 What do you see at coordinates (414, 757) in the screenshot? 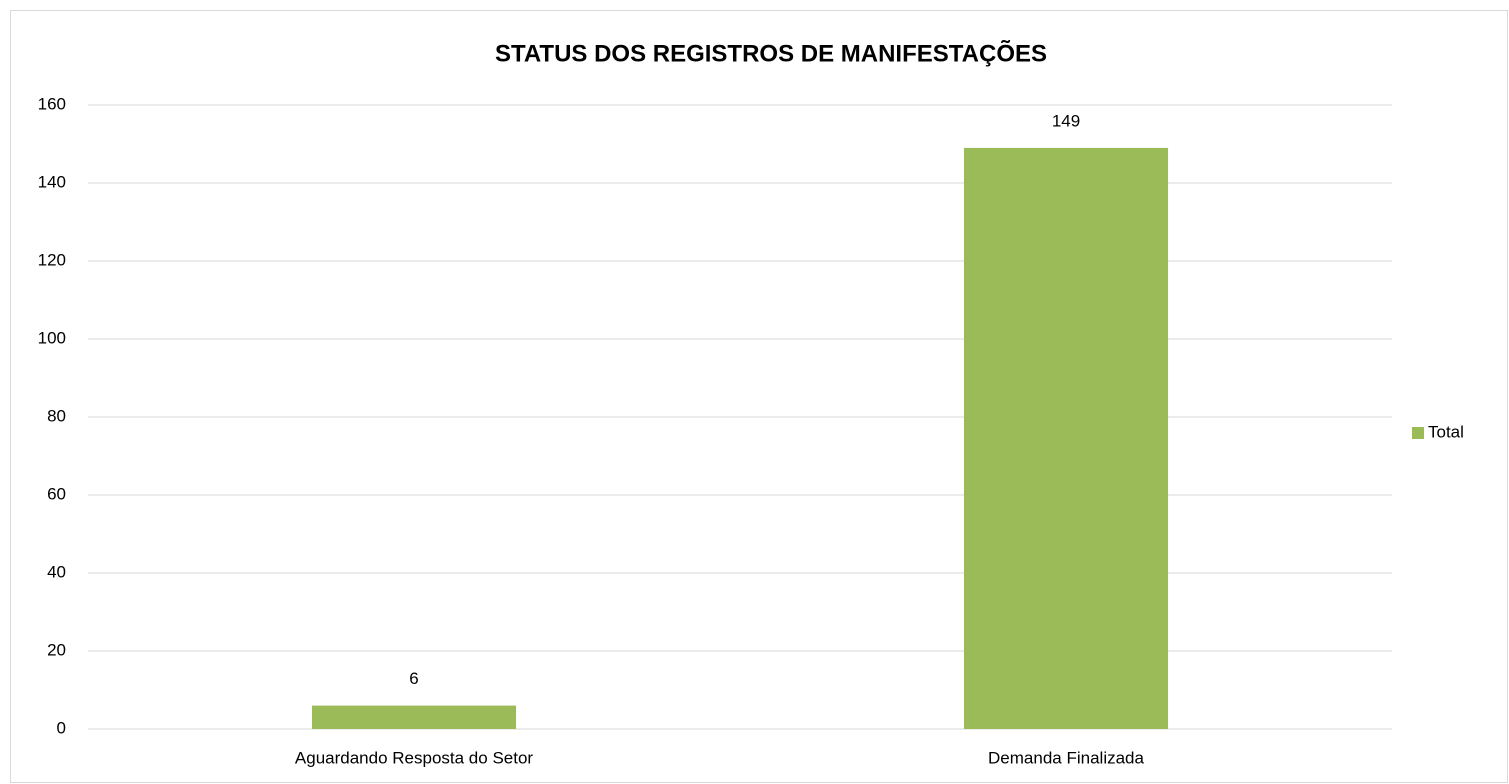
I see `x-tick-label: Aguardando Resposta do Setor` at bounding box center [414, 757].